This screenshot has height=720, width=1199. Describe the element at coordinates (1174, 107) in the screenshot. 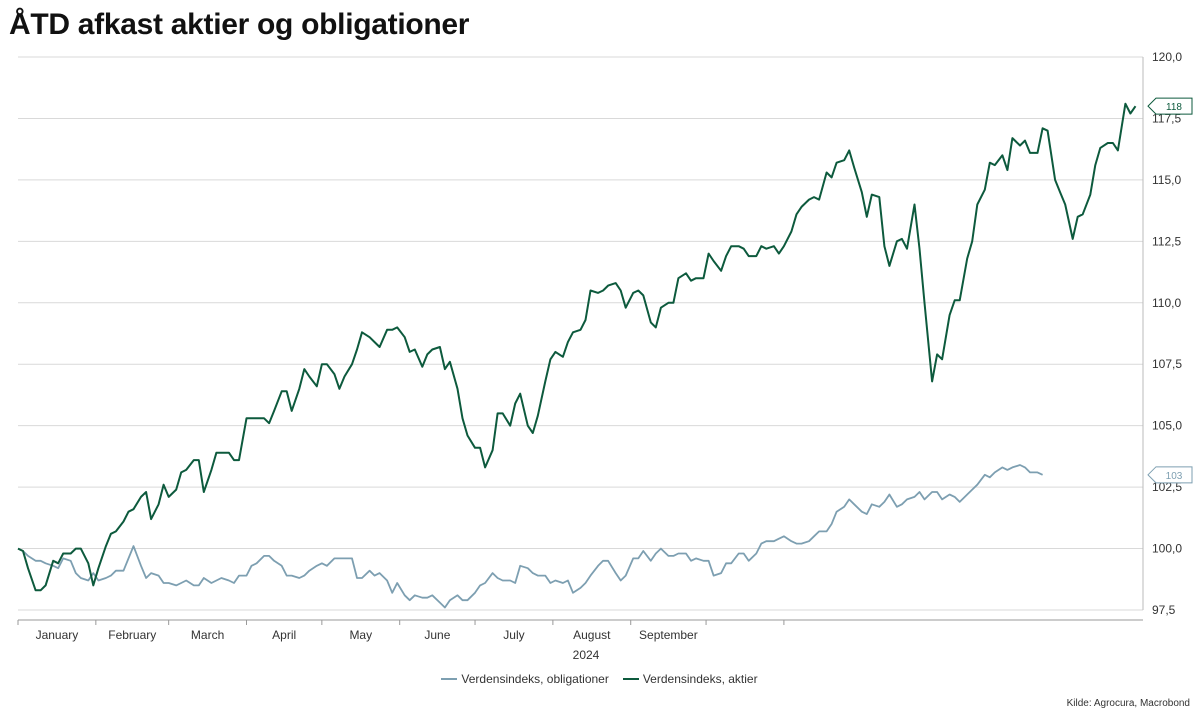

I see `svg-text: 118` at that location.